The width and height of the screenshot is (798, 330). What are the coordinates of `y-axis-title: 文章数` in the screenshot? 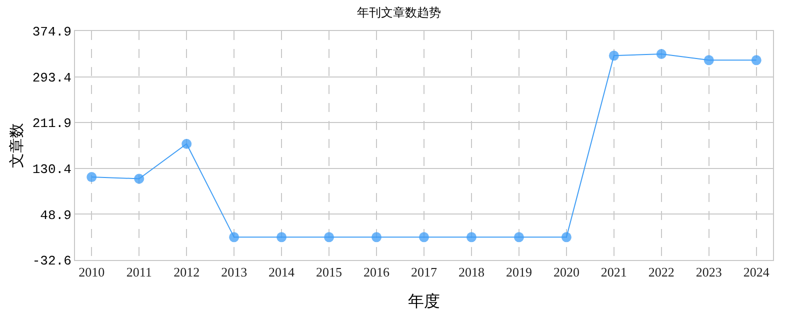 It's located at (17, 145).